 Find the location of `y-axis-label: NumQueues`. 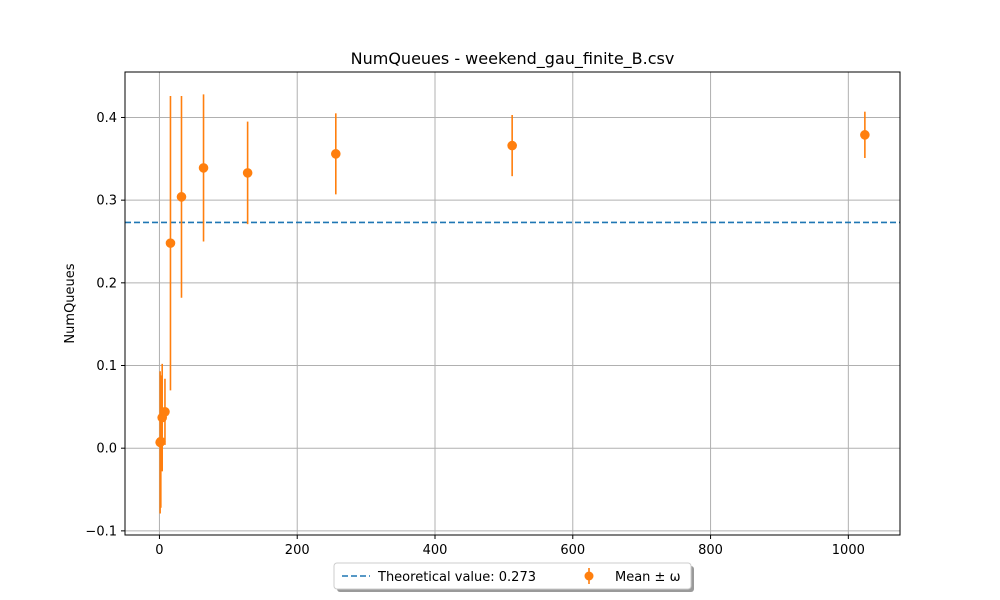

y-axis-label: NumQueues is located at coordinates (70, 303).